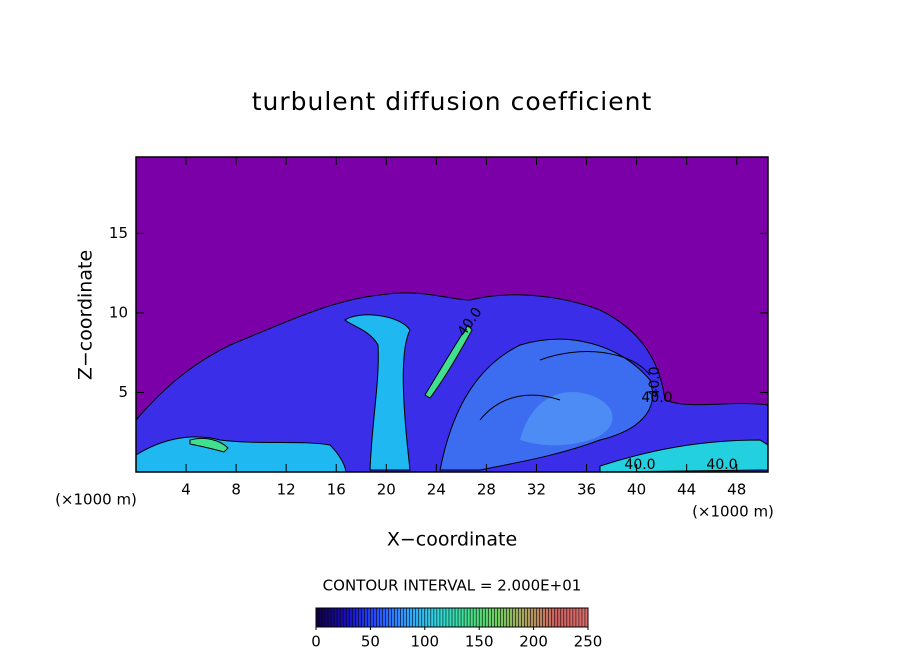 This screenshot has height=654, width=904. I want to click on x-tick-label: 36, so click(586, 490).